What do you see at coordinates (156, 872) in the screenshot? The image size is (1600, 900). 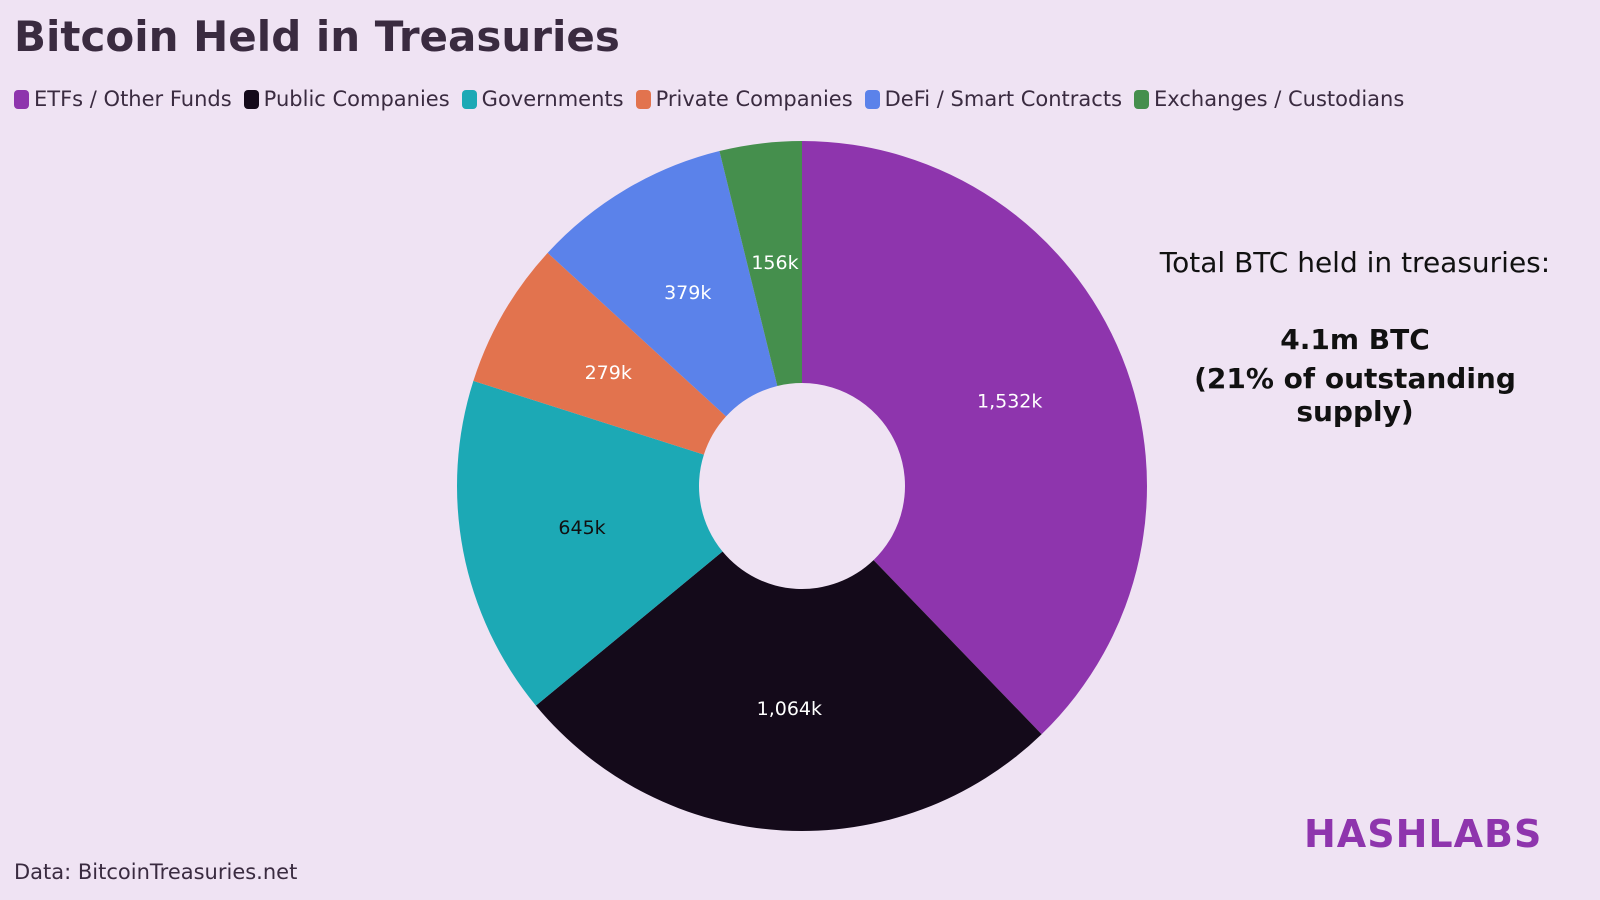 I see `source-note: Data: BitcoinTreasuries.net` at bounding box center [156, 872].